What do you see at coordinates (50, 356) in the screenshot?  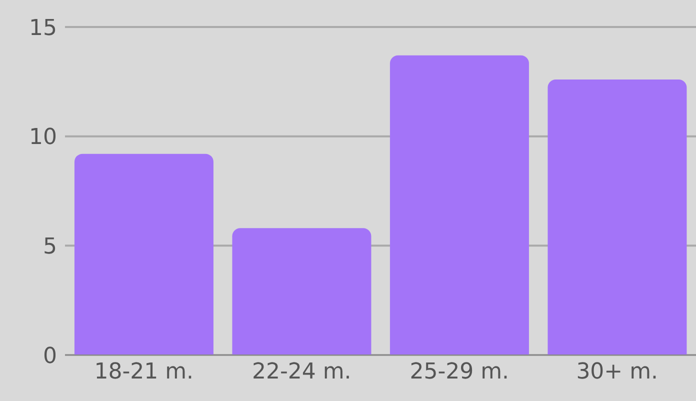 I see `y-tick-label: 0` at bounding box center [50, 356].